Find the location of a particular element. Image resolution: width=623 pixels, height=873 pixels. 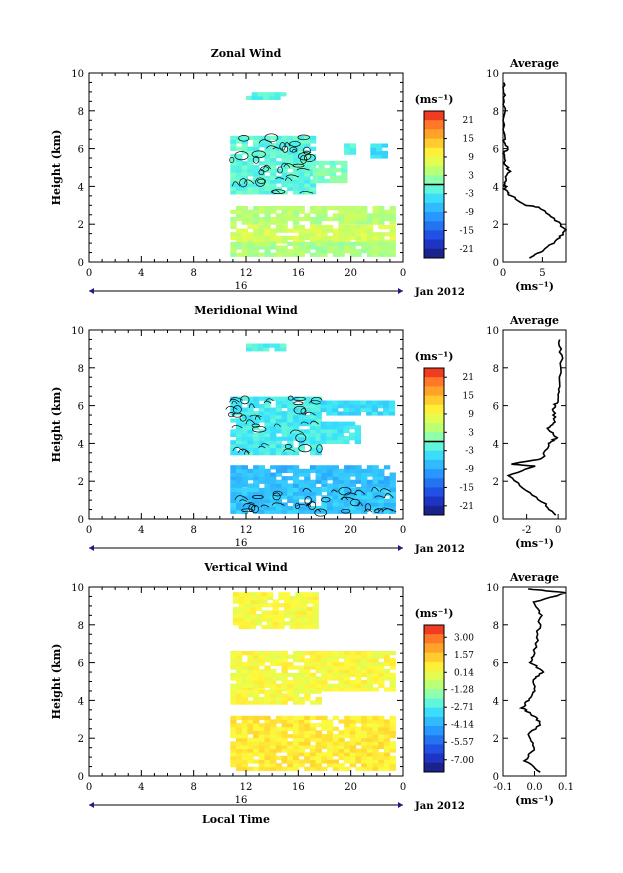

profile-title: Average is located at coordinates (534, 63).